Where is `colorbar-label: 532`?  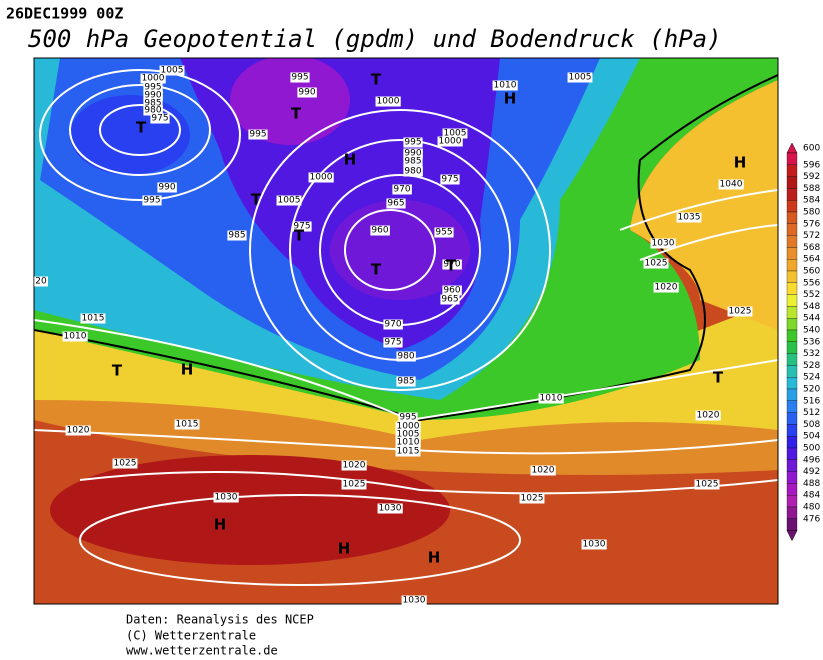 colorbar-label: 532 is located at coordinates (811, 354).